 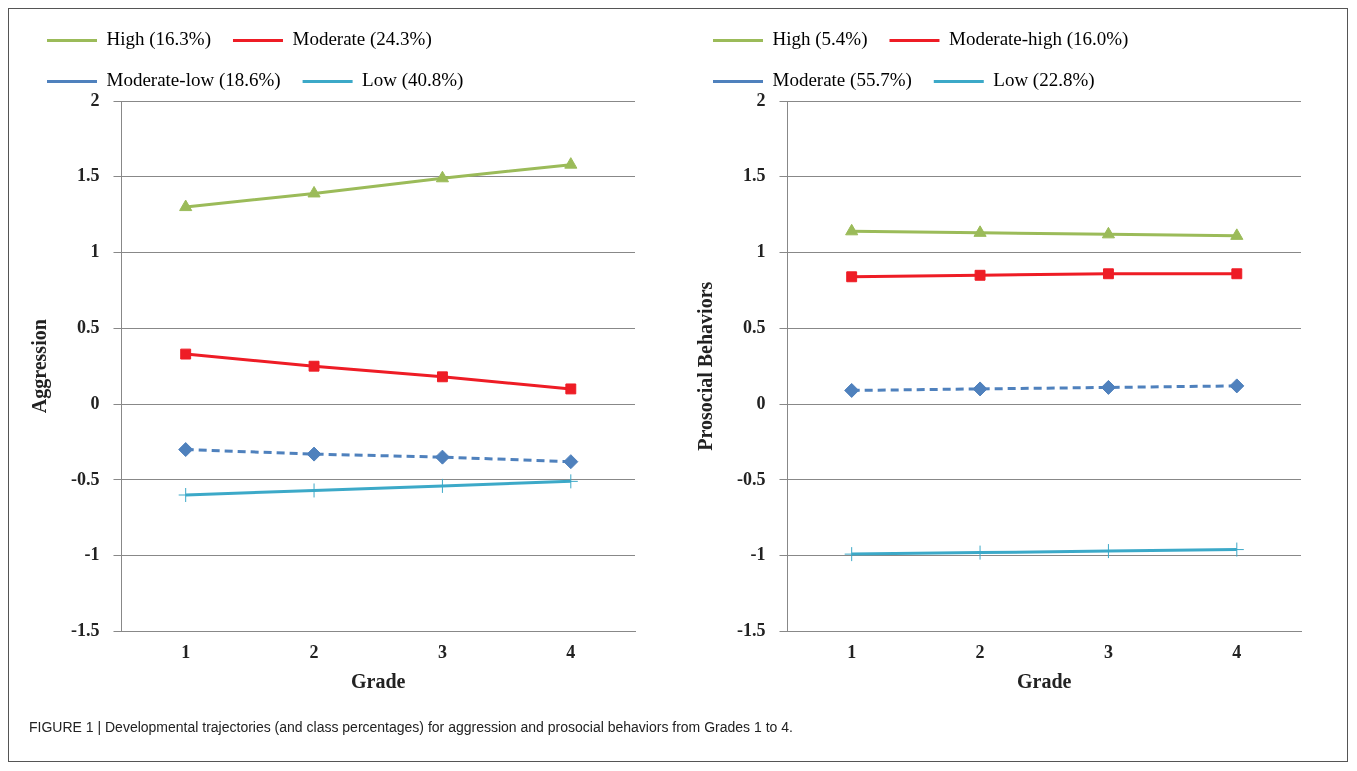 What do you see at coordinates (158, 39) in the screenshot?
I see `legend-label: High (16.3%)` at bounding box center [158, 39].